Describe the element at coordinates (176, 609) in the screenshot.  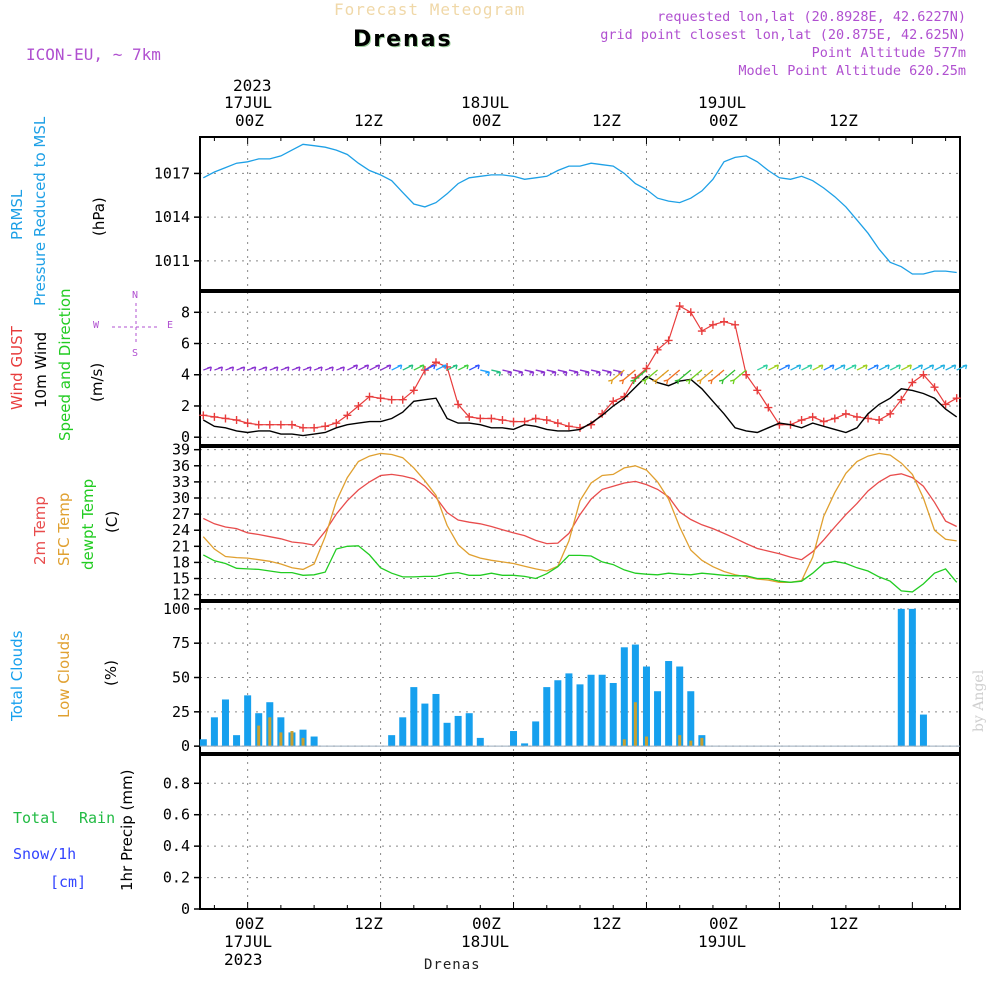
I see `y-tick-label: 100` at that location.